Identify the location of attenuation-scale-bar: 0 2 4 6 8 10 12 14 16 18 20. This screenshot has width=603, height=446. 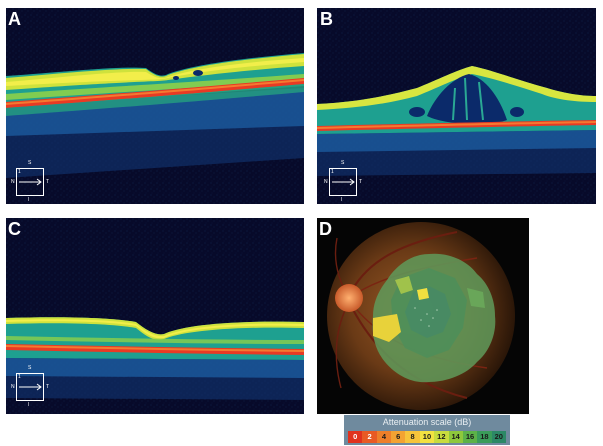
(427, 437).